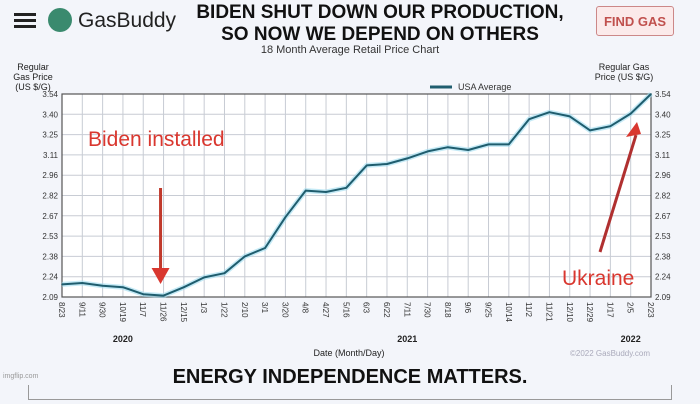  I want to click on x-tick-label: 10/14, so click(508, 312).